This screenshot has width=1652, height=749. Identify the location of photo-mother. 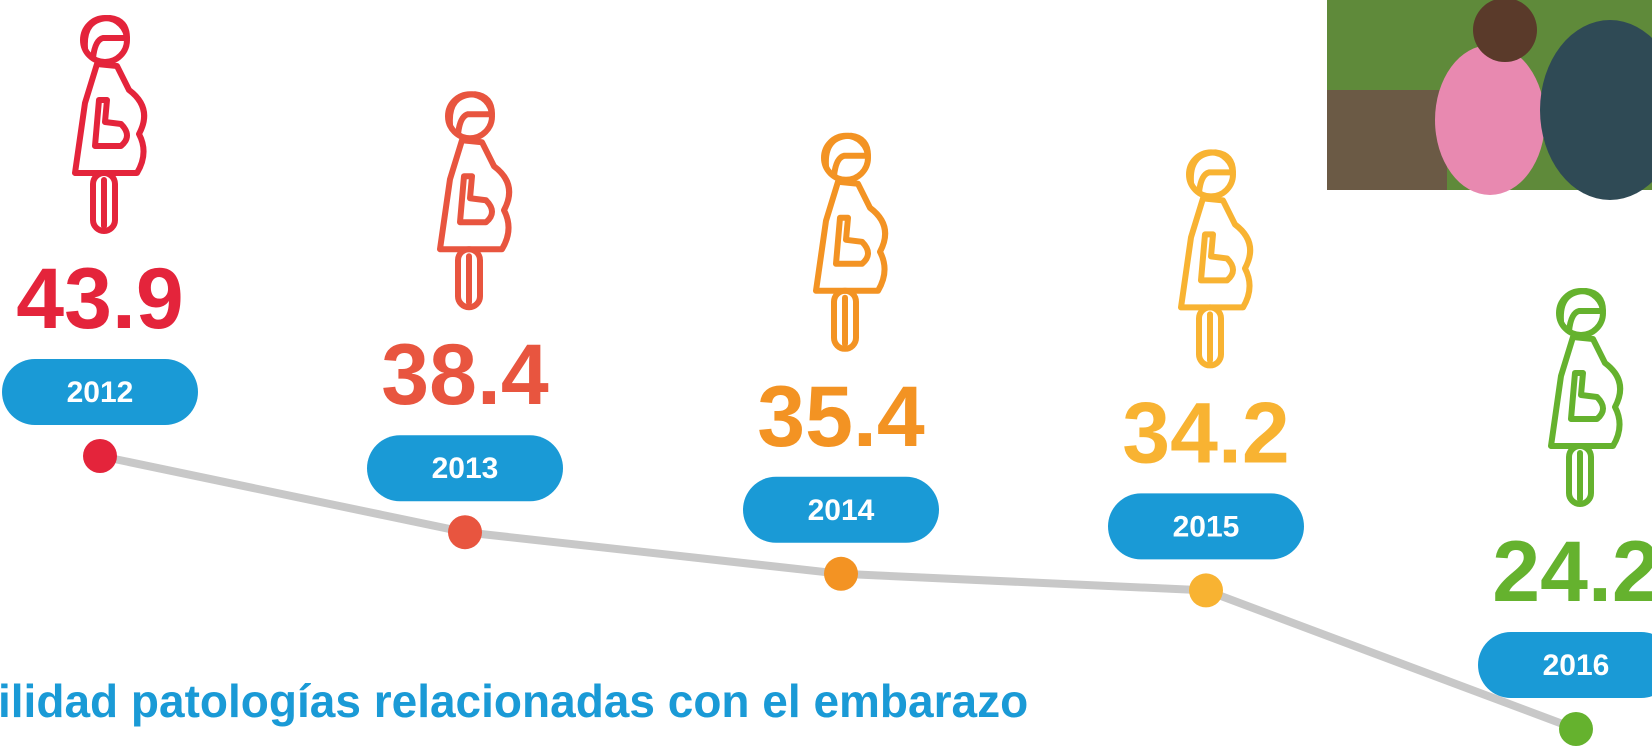
(1596, 110).